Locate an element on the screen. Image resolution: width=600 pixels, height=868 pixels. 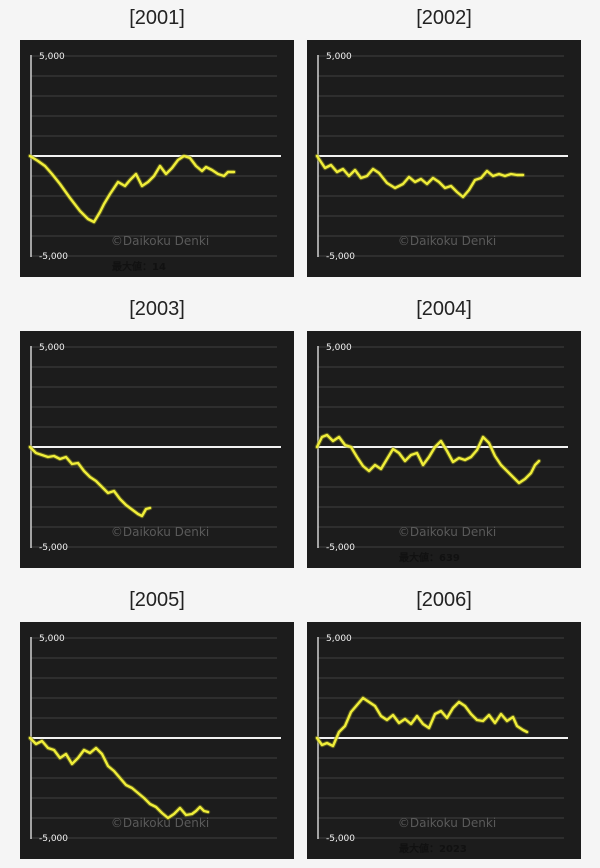
chart-panel: 5,000 -5,000 ©Daikoku Denki 最大値：14 is located at coordinates (157, 158).